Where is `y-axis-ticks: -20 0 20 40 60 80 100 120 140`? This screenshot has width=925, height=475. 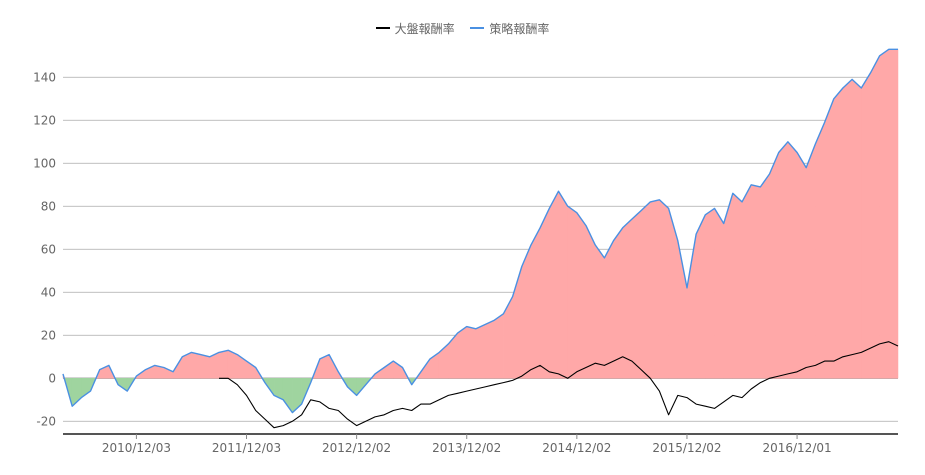
y-axis-ticks: -20 0 20 40 60 80 100 120 140 is located at coordinates (44, 249).